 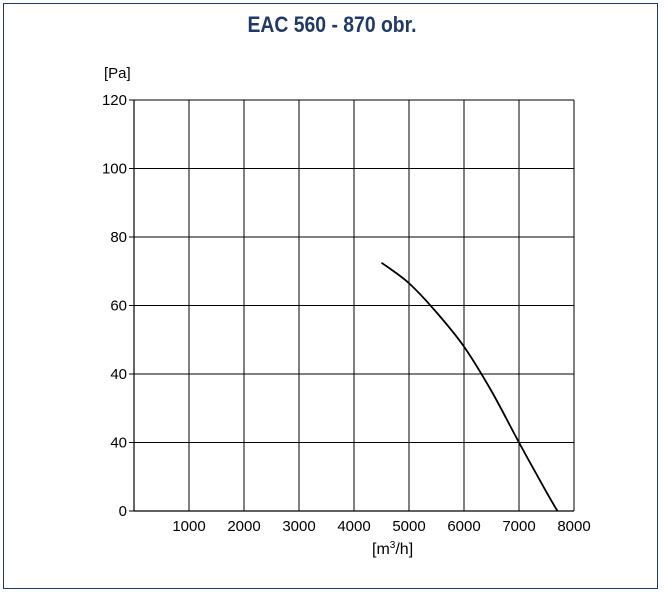 I want to click on x-axis-label: [m3/h], so click(x=392, y=549).